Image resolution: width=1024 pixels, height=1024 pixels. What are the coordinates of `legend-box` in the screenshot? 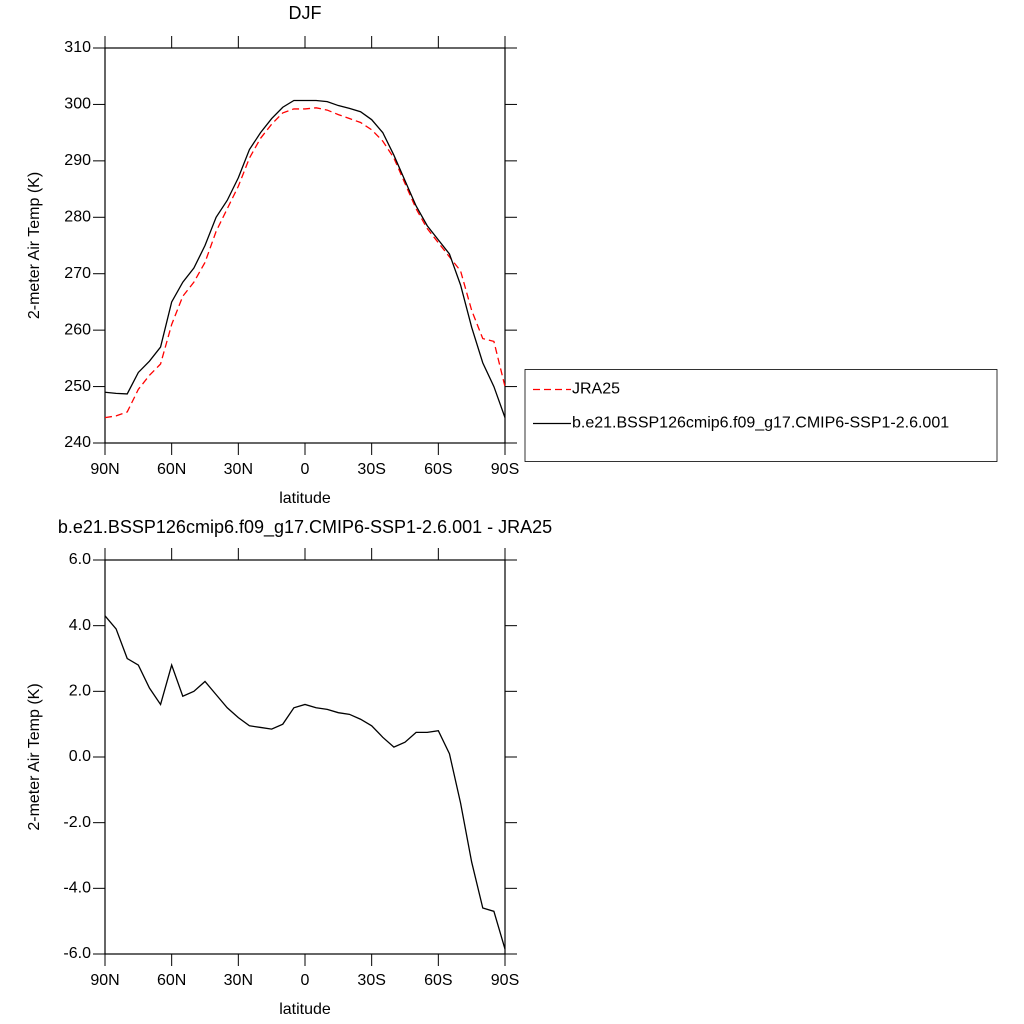 It's located at (761, 415).